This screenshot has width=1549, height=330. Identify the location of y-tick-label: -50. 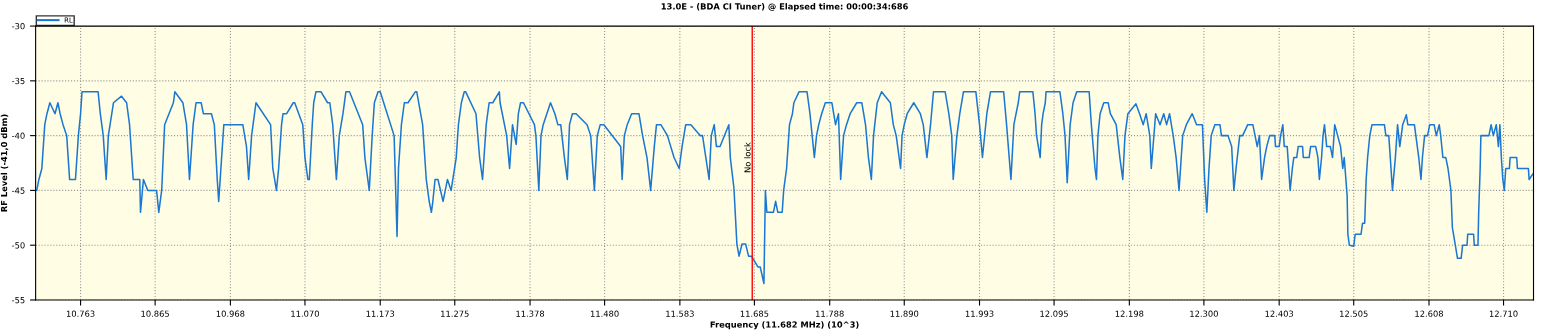
(18, 245).